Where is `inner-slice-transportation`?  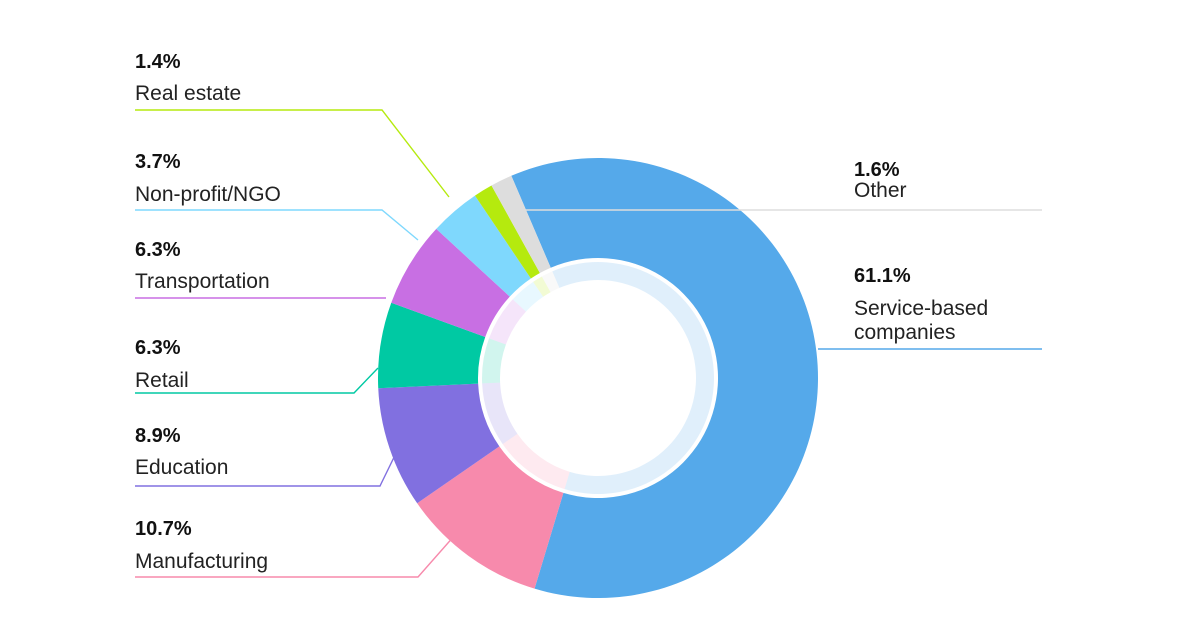 inner-slice-transportation is located at coordinates (507, 322).